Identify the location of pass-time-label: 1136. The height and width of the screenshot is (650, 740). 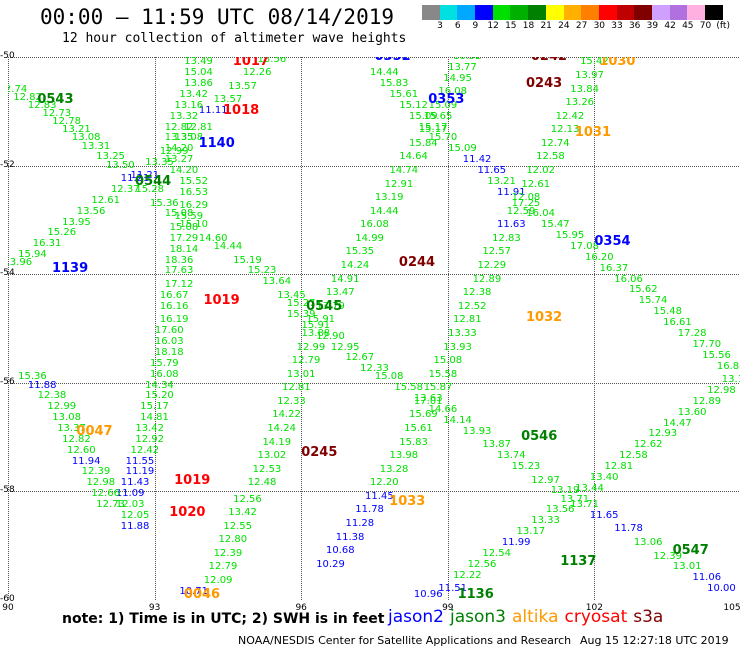
(475, 593).